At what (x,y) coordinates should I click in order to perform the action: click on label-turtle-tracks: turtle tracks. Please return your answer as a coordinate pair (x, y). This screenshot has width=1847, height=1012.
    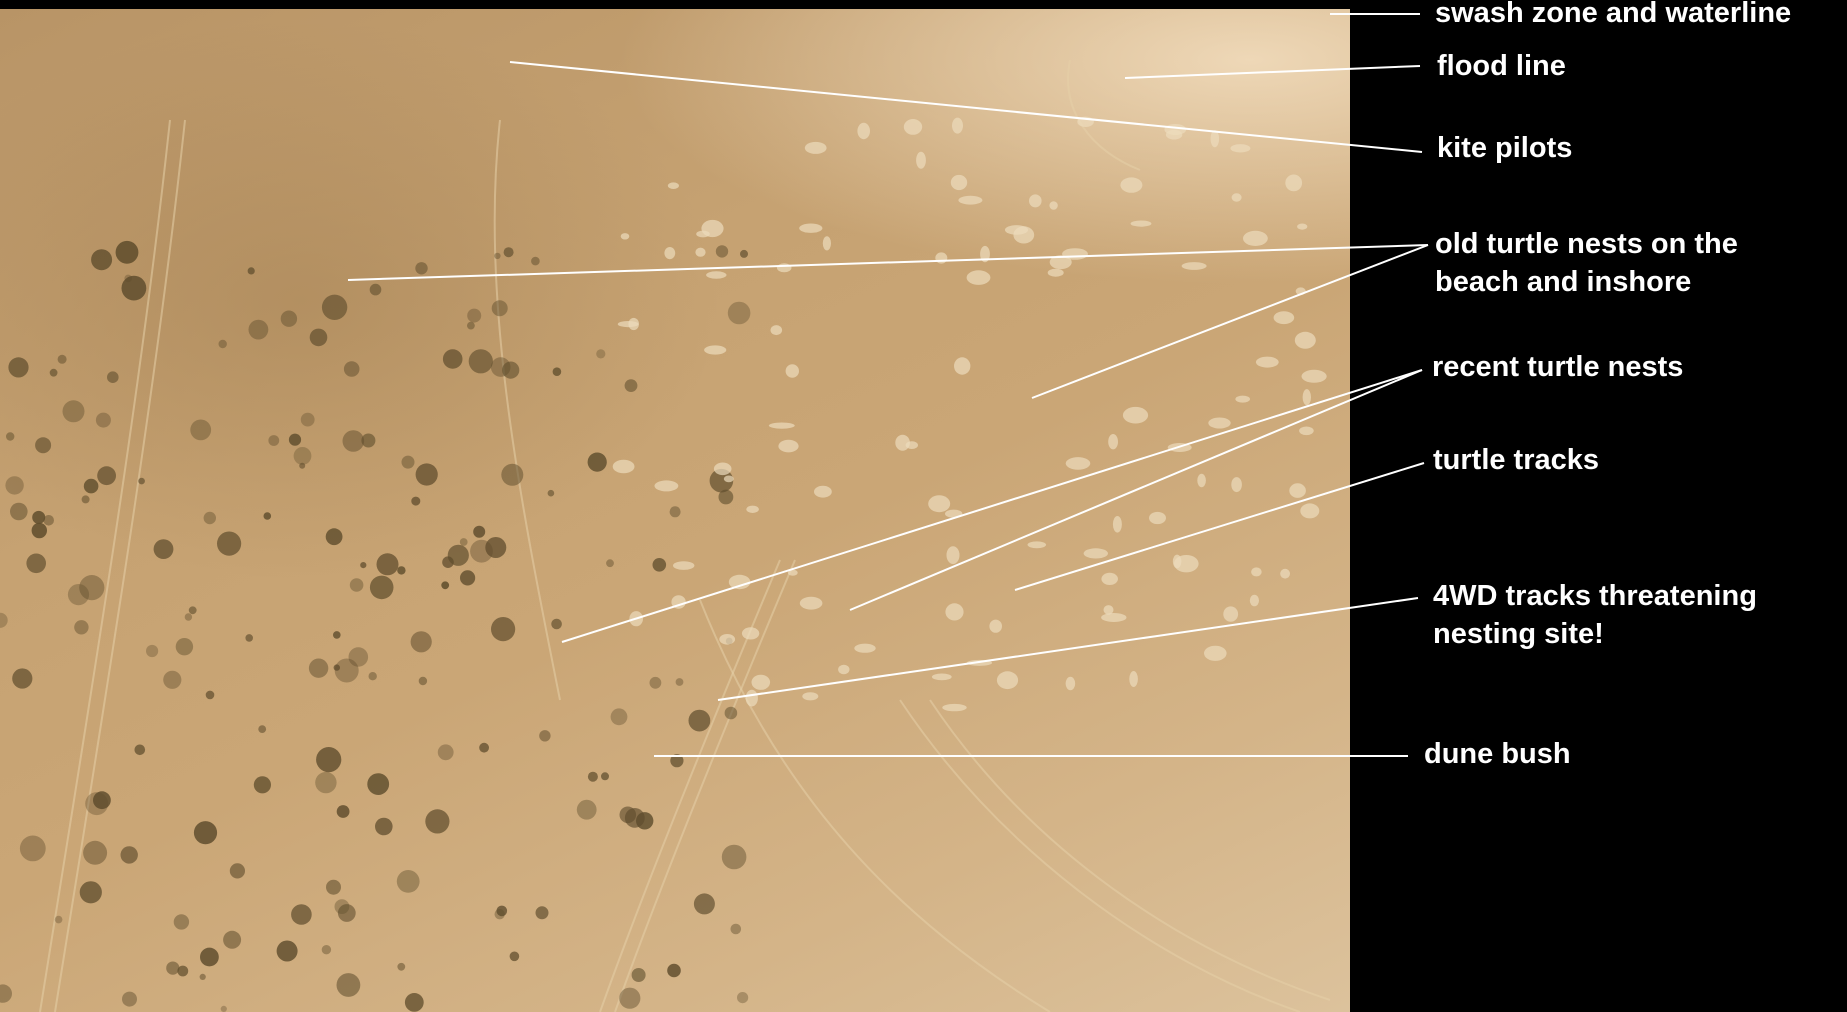
    Looking at the image, I should click on (1516, 460).